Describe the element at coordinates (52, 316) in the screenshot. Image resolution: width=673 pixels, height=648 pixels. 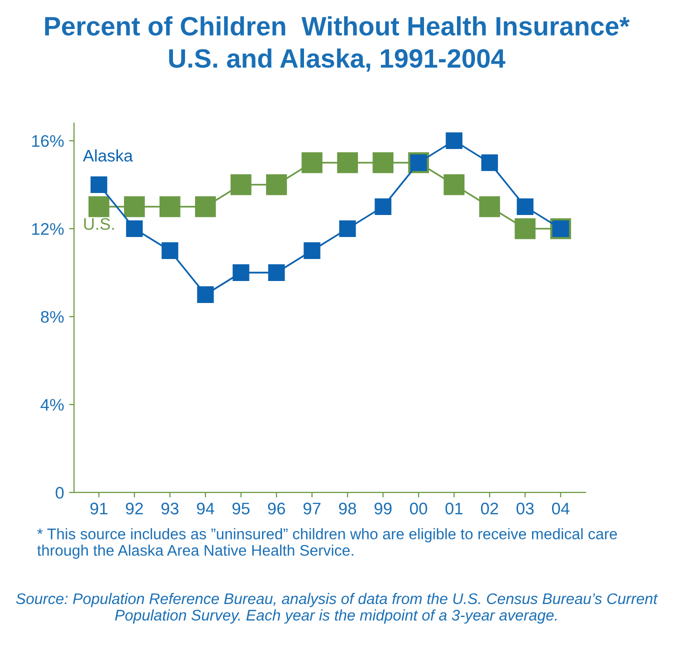
I see `y-tick-label: 8%` at that location.